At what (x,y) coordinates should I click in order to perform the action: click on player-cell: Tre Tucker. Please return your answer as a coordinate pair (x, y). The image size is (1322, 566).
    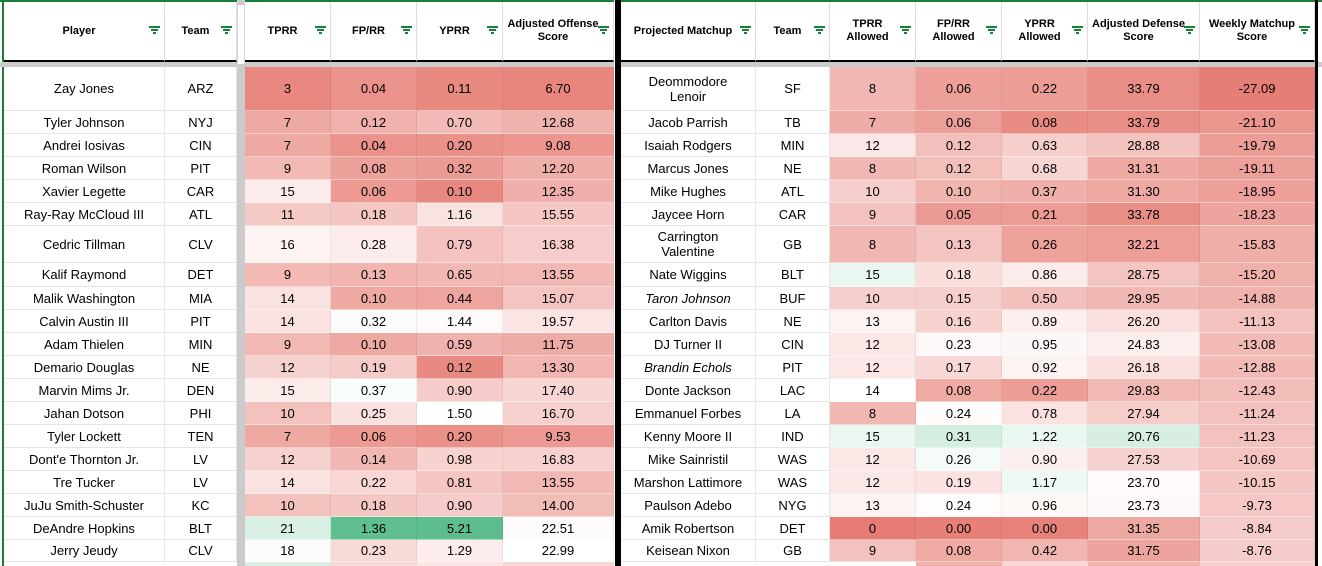
    Looking at the image, I should click on (84, 482).